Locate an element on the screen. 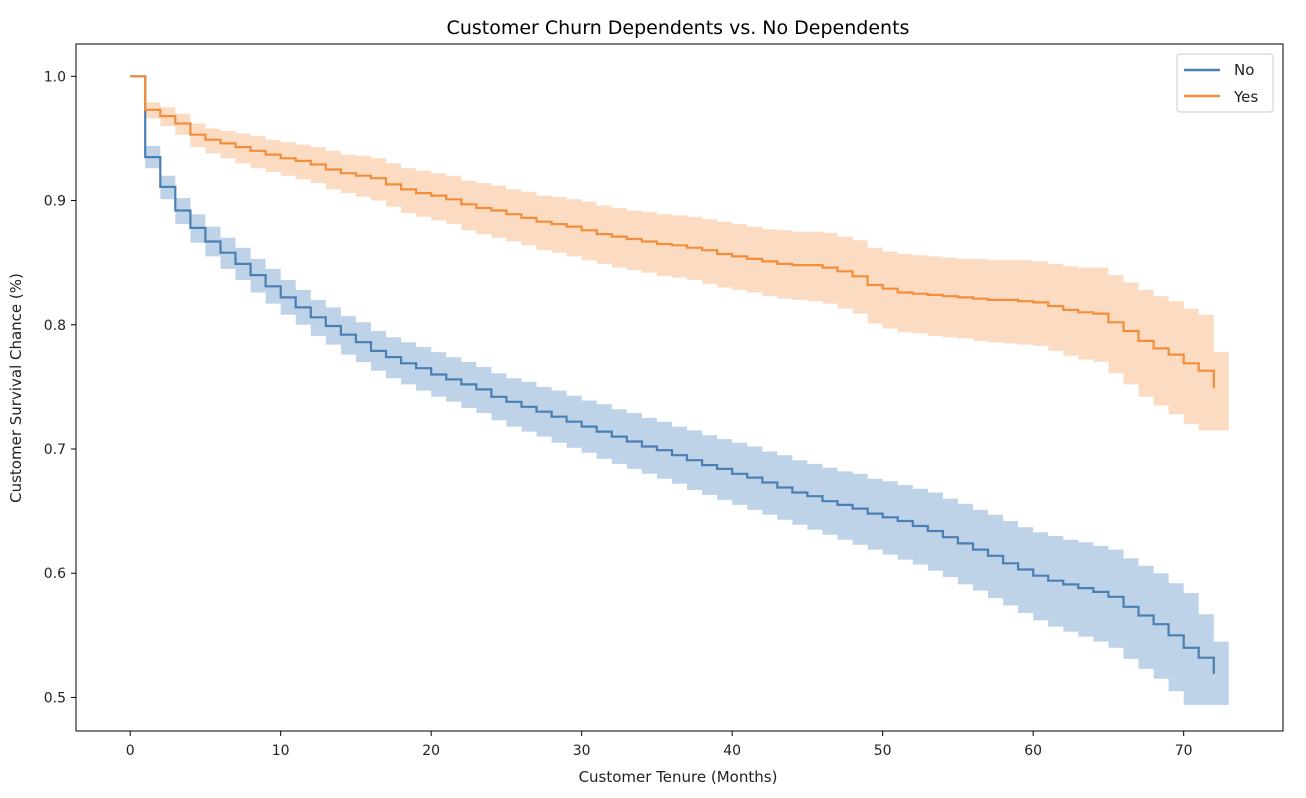  legend-box is located at coordinates (1225, 83).